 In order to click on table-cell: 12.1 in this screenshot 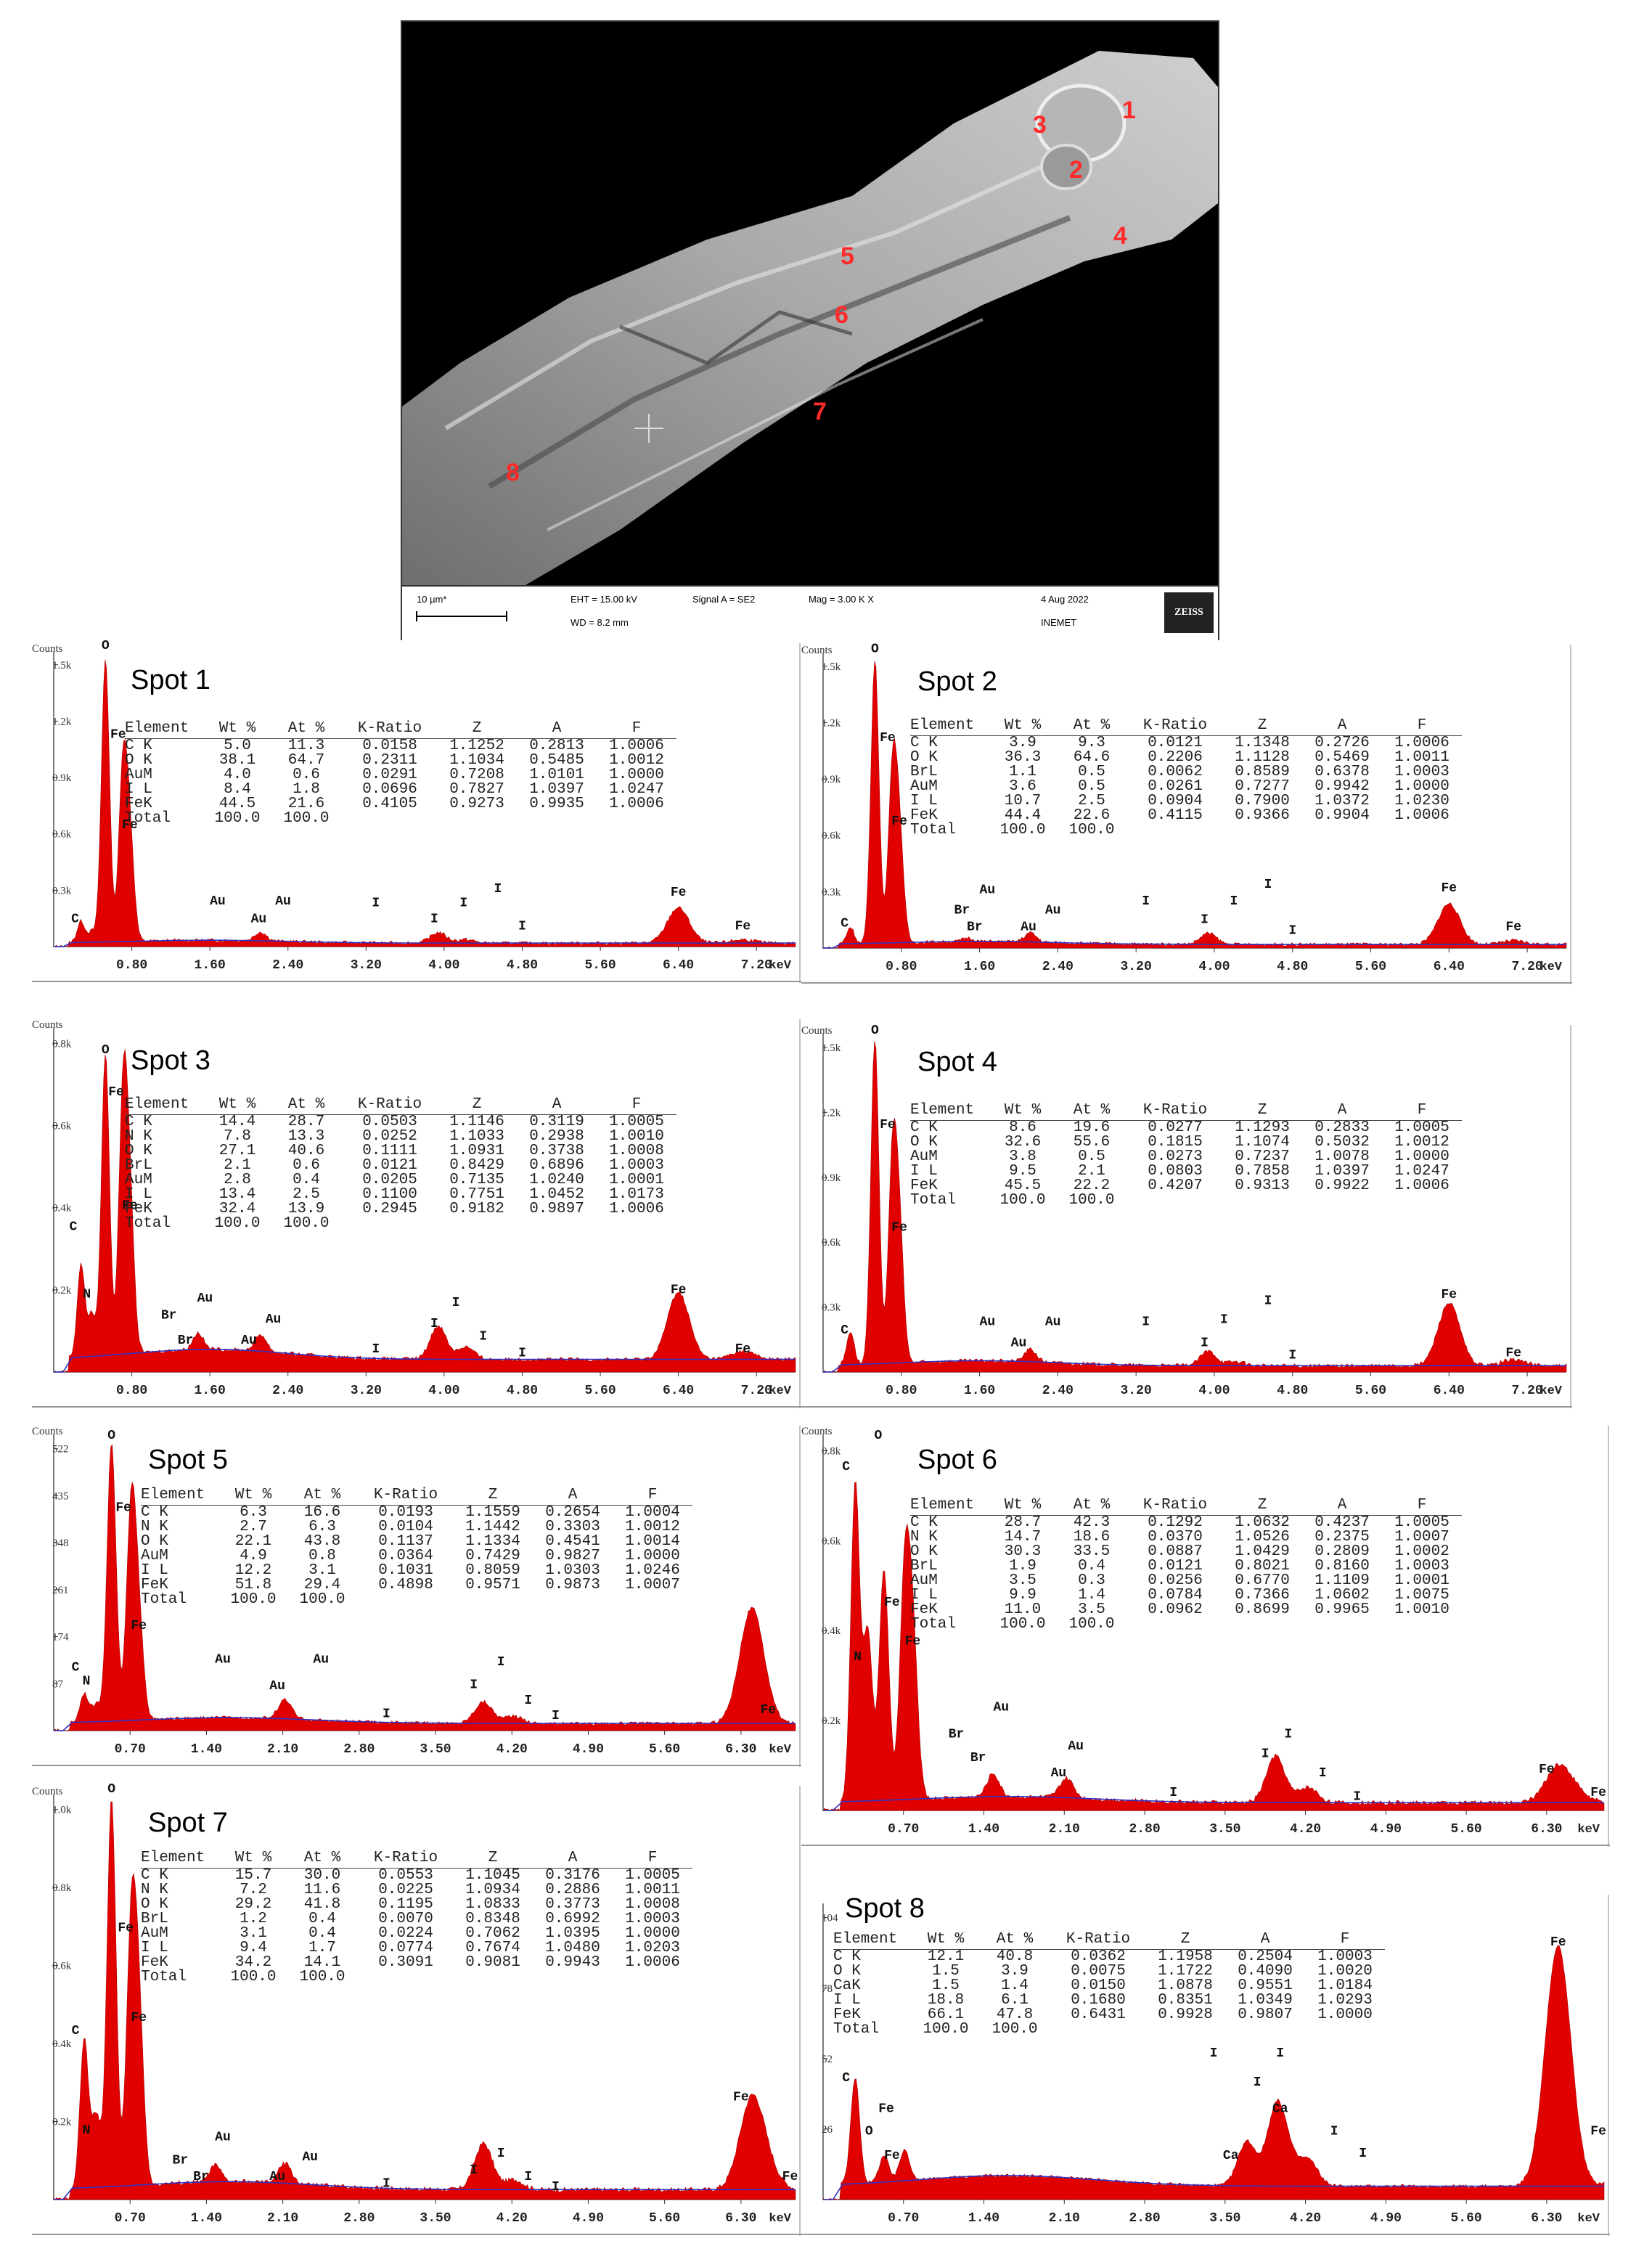, I will do `click(946, 1957)`.